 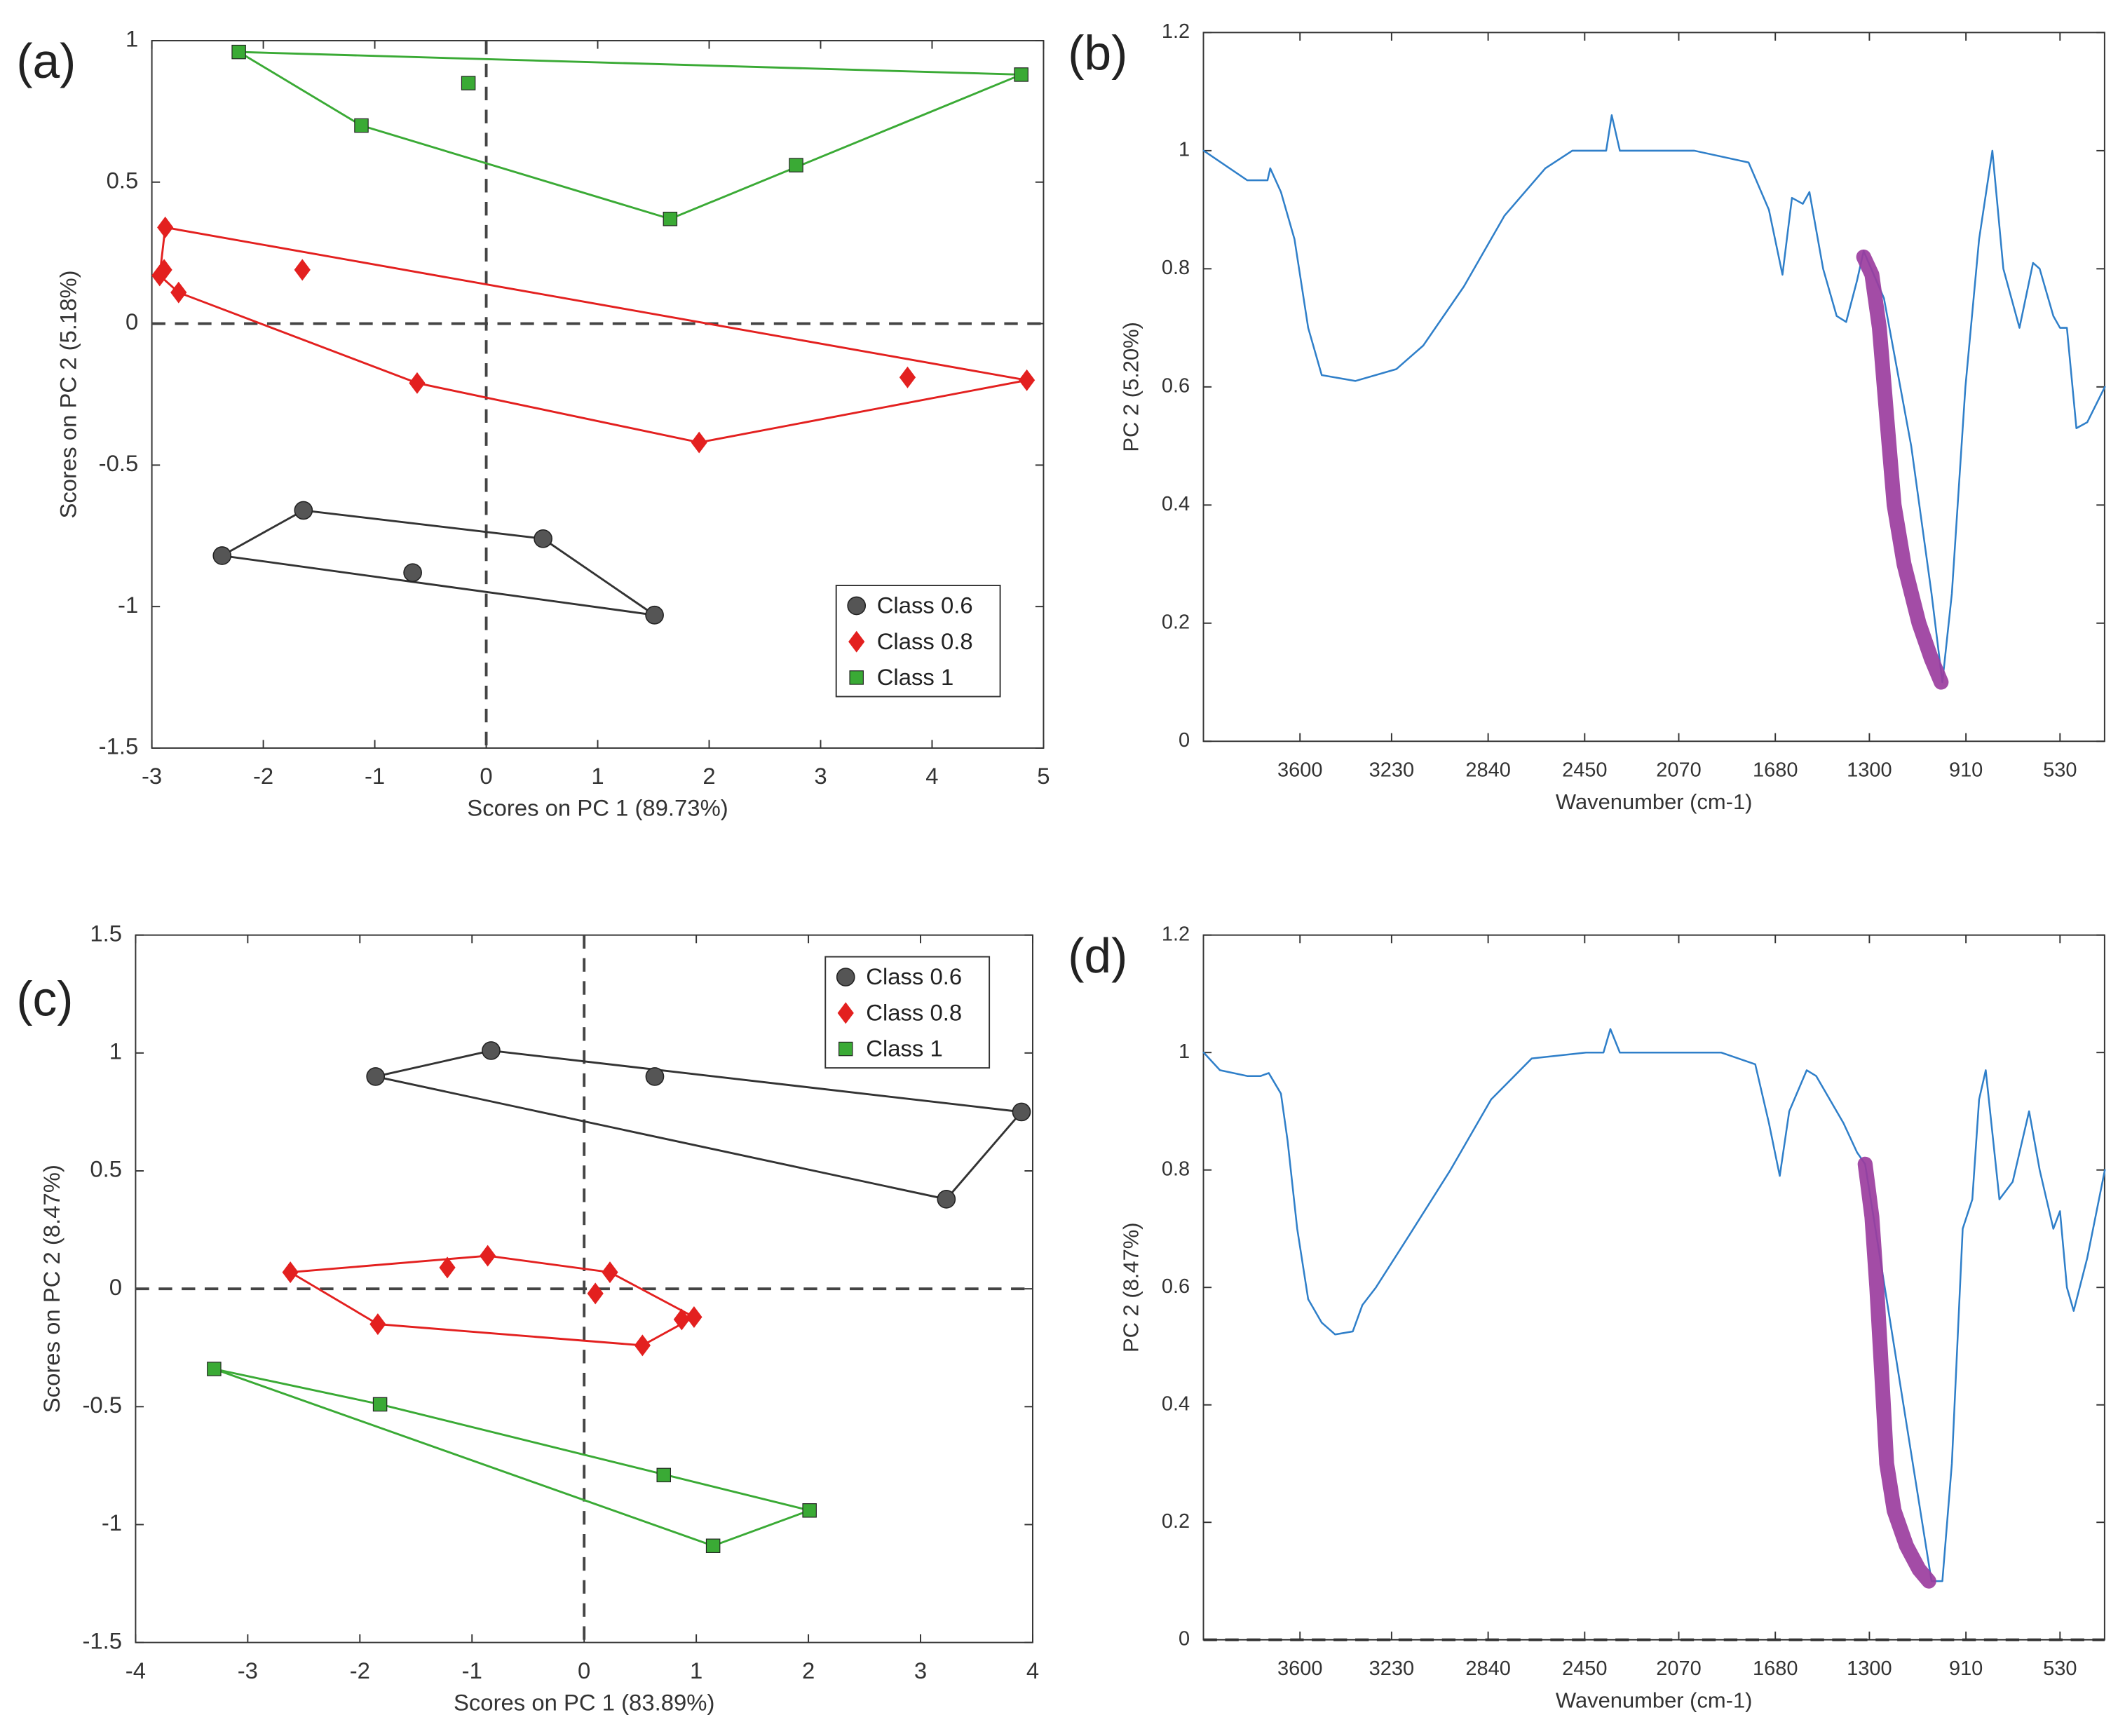 I want to click on x-tick-label: 3230, so click(x=1391, y=1668).